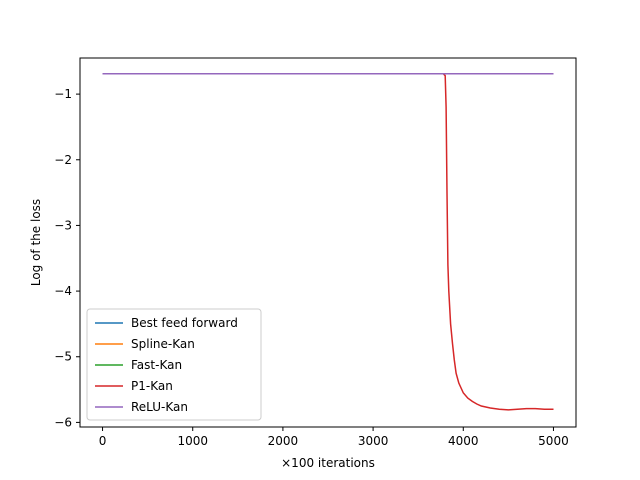  Describe the element at coordinates (63, 422) in the screenshot. I see `y-tick-label: −6` at that location.